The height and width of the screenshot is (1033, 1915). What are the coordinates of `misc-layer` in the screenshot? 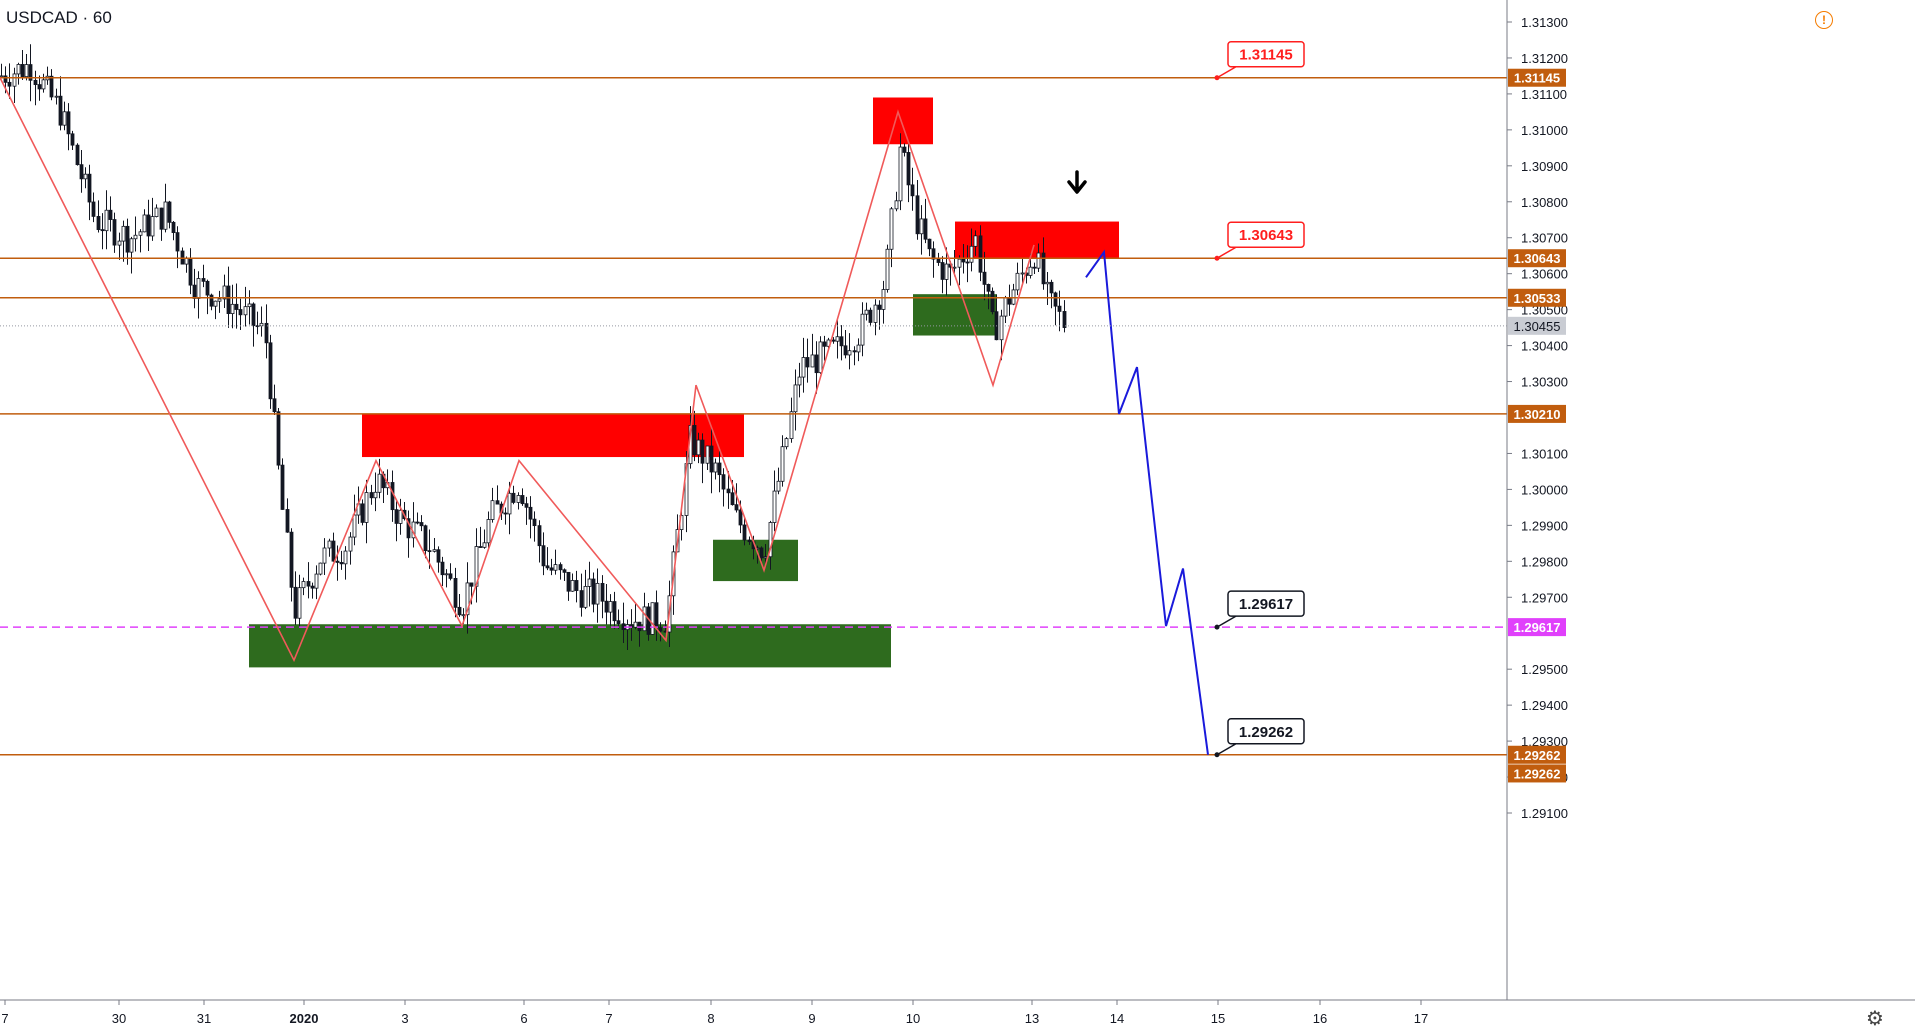 It's located at (753, 248).